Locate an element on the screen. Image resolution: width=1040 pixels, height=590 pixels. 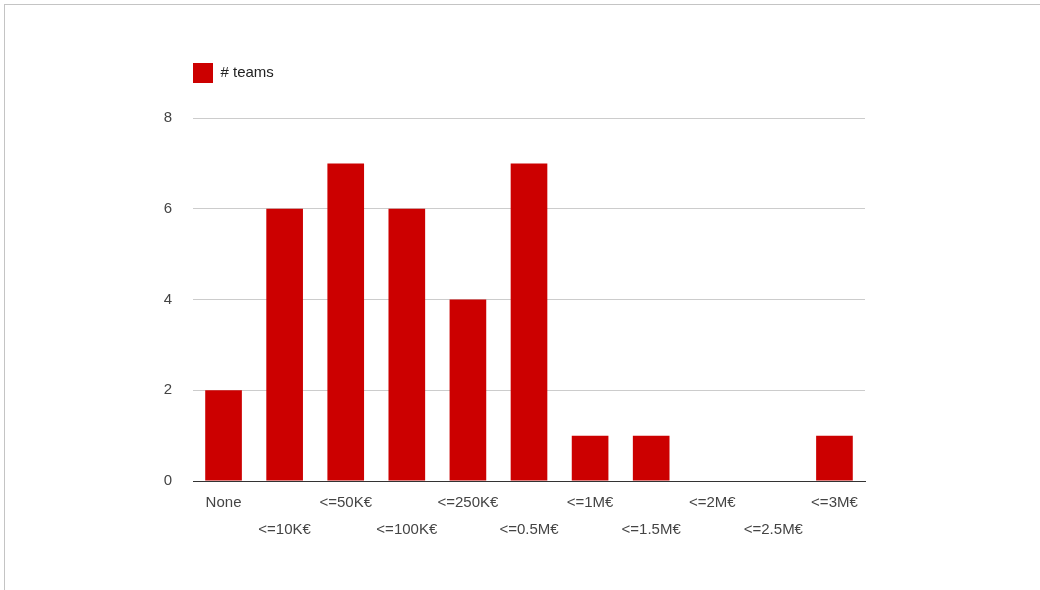
y-tick-label: 0 is located at coordinates (167, 480).